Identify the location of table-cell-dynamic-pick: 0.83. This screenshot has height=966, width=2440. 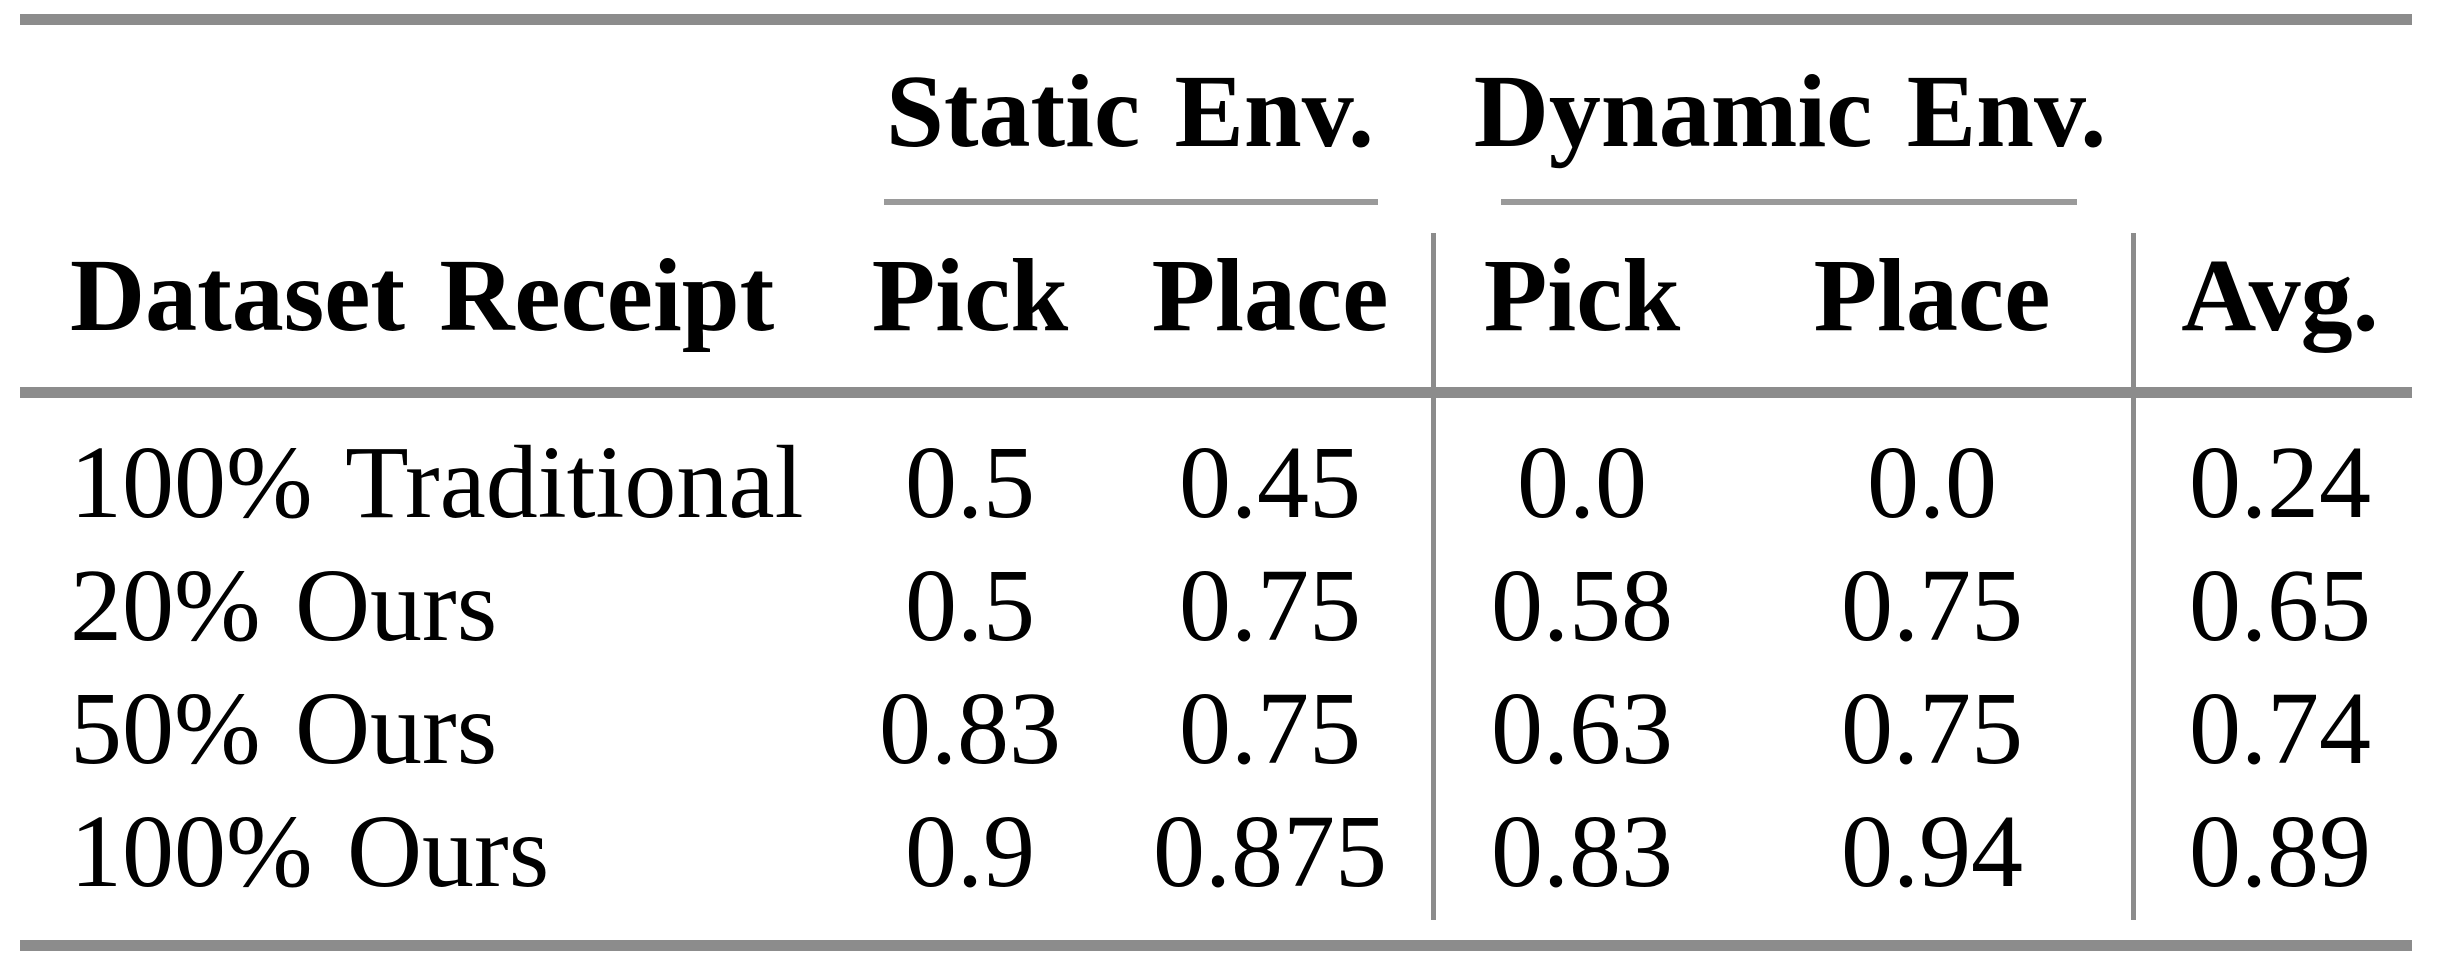
(1582, 851).